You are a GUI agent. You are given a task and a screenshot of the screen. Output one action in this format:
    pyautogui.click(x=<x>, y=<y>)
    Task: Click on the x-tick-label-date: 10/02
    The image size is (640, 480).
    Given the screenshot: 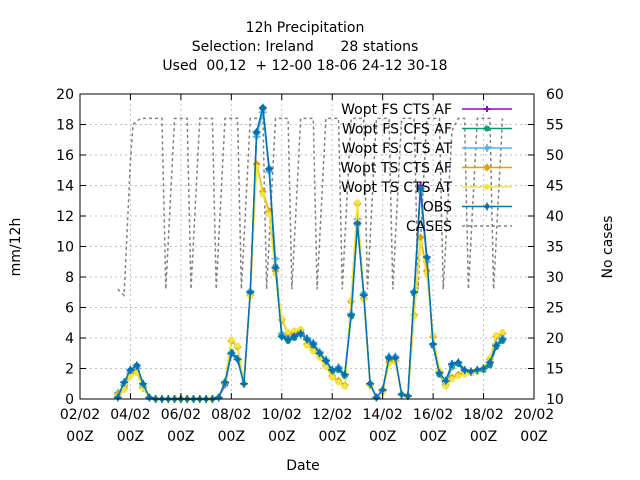 What is the action you would take?
    pyautogui.click(x=282, y=415)
    